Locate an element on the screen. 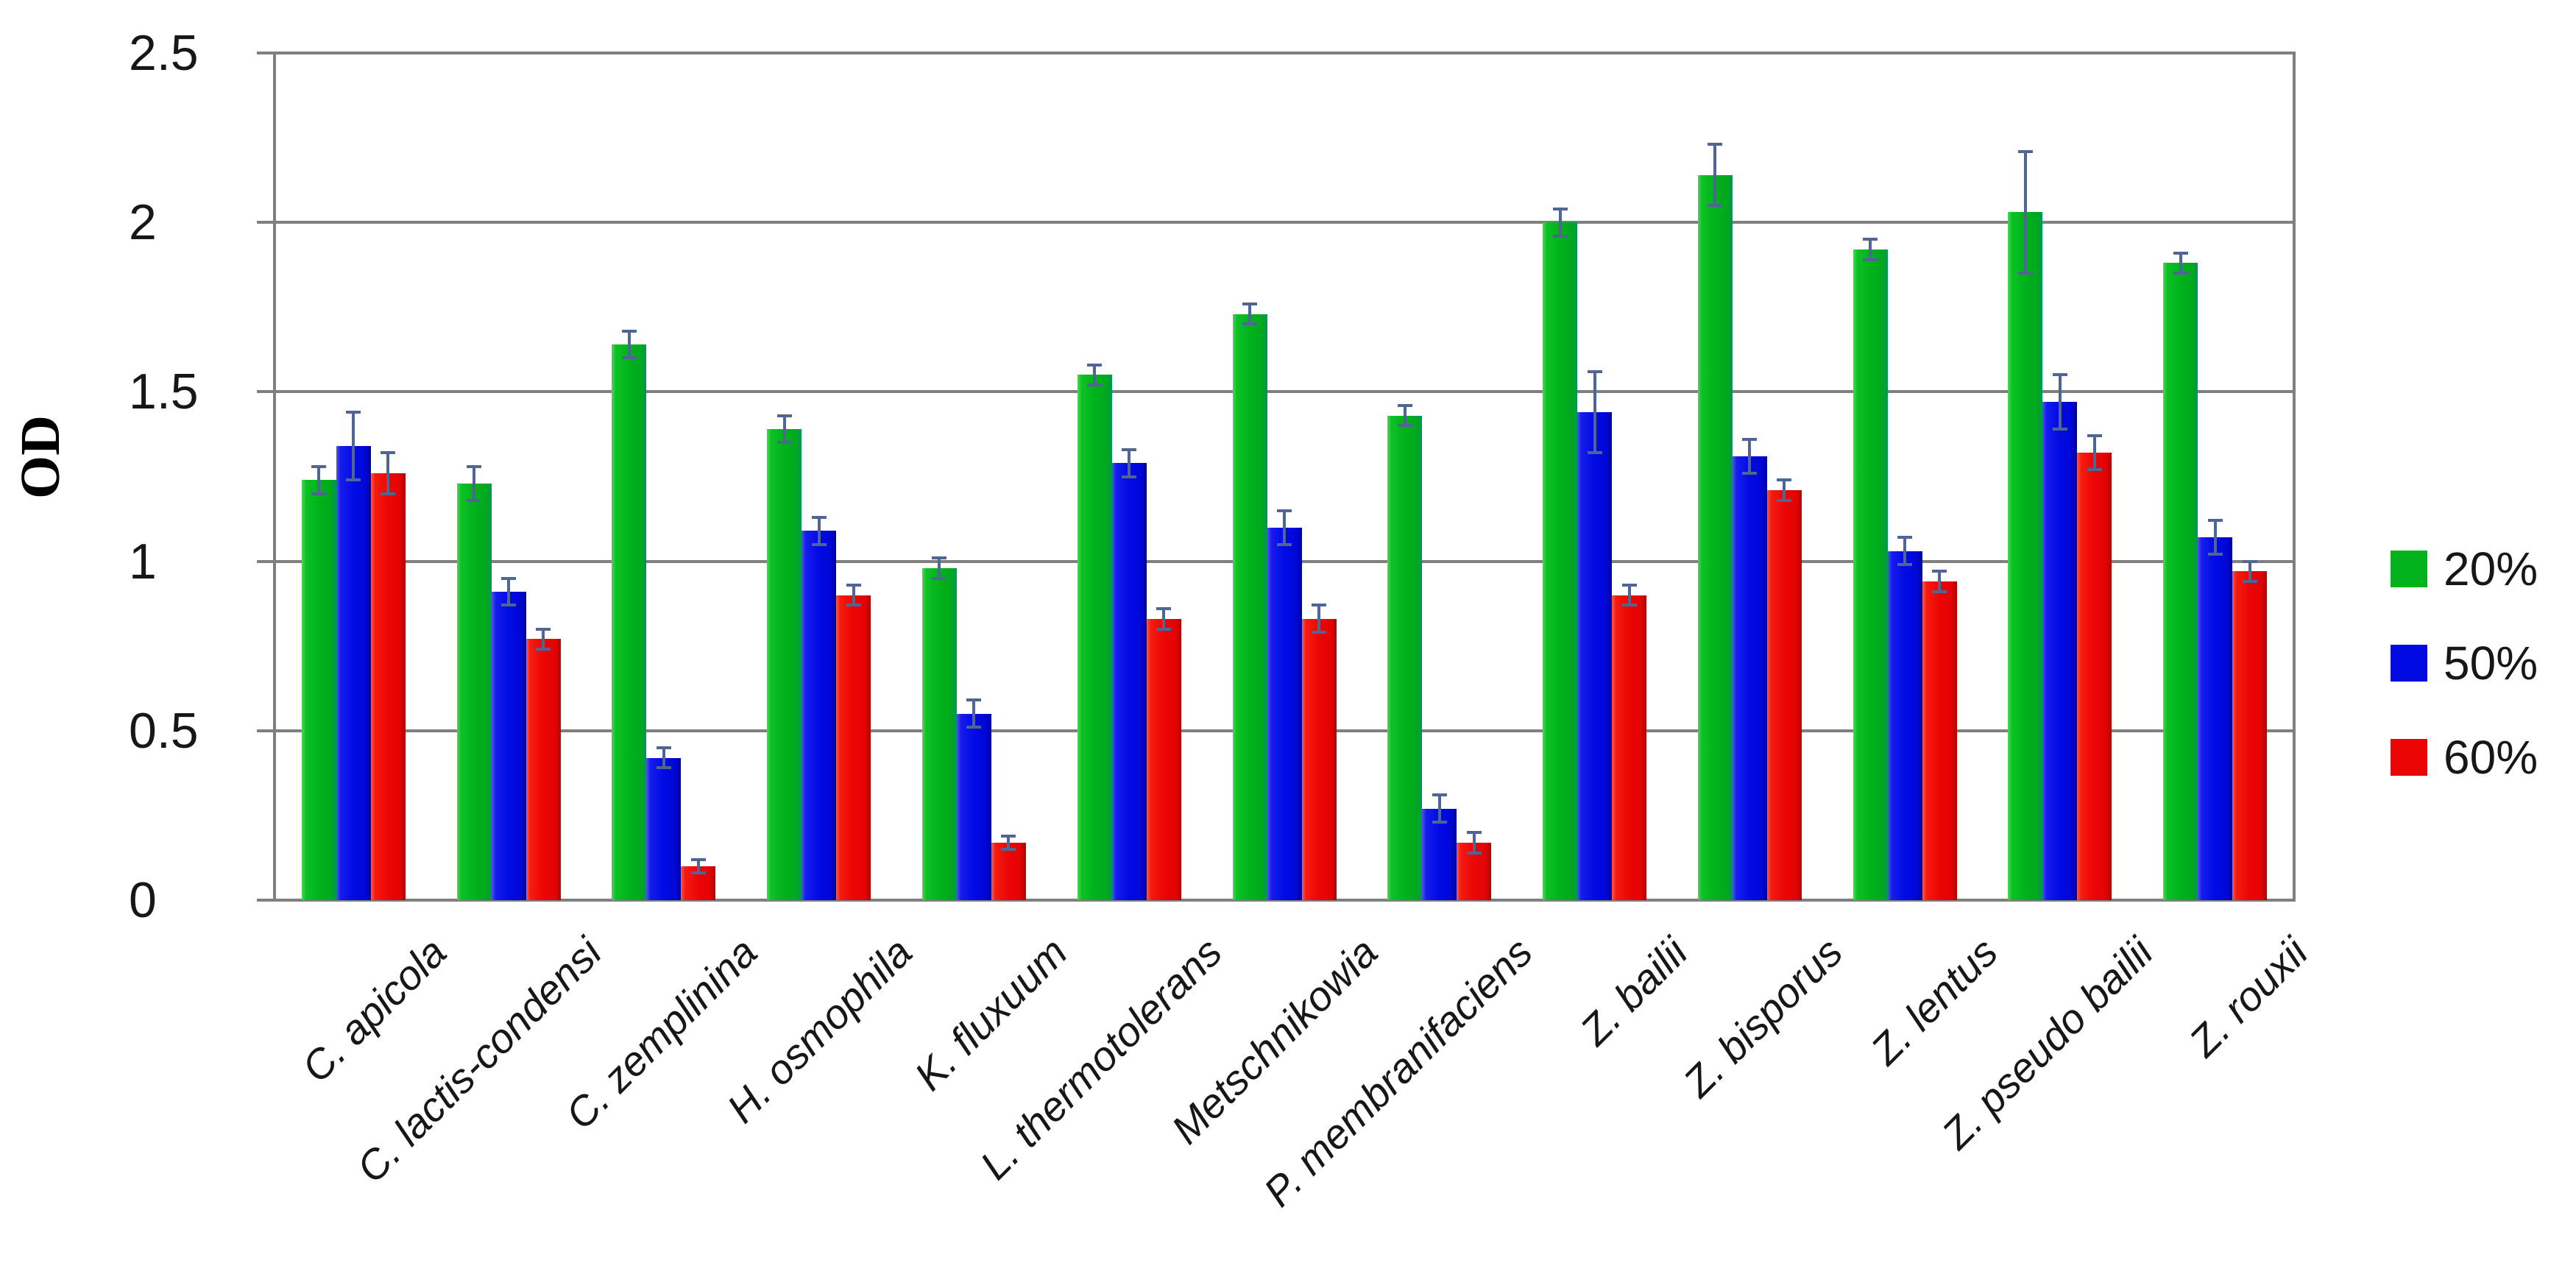 The image size is (2576, 1288). y-tick-label-0: 0 is located at coordinates (143, 900).